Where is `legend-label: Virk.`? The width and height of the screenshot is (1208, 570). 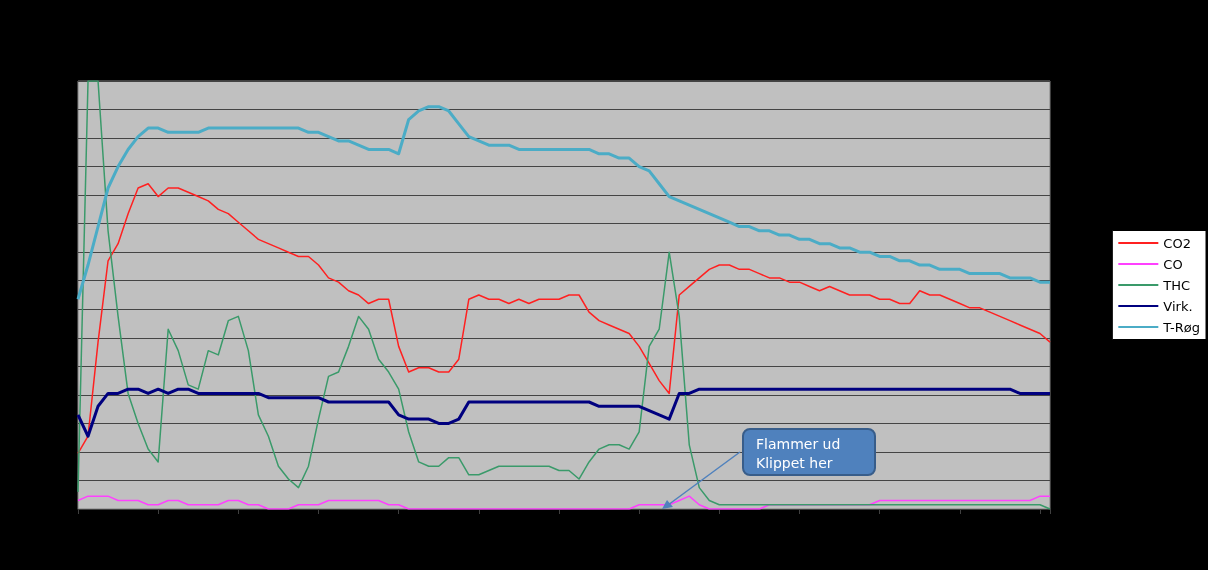
legend-label: Virk. is located at coordinates (1178, 306).